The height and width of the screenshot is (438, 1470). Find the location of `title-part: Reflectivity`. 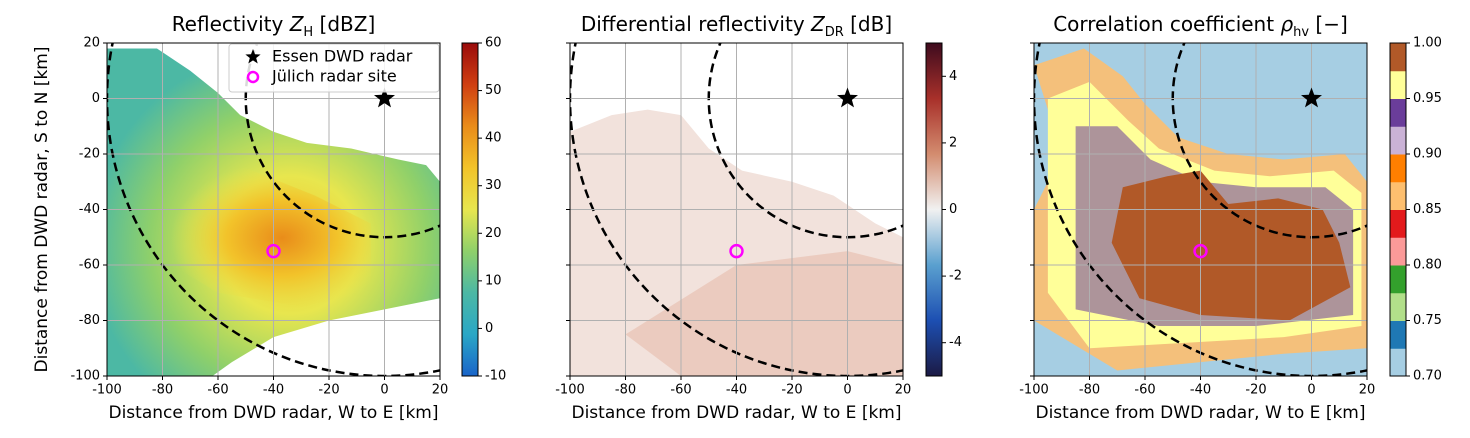

title-part: Reflectivity is located at coordinates (231, 24).